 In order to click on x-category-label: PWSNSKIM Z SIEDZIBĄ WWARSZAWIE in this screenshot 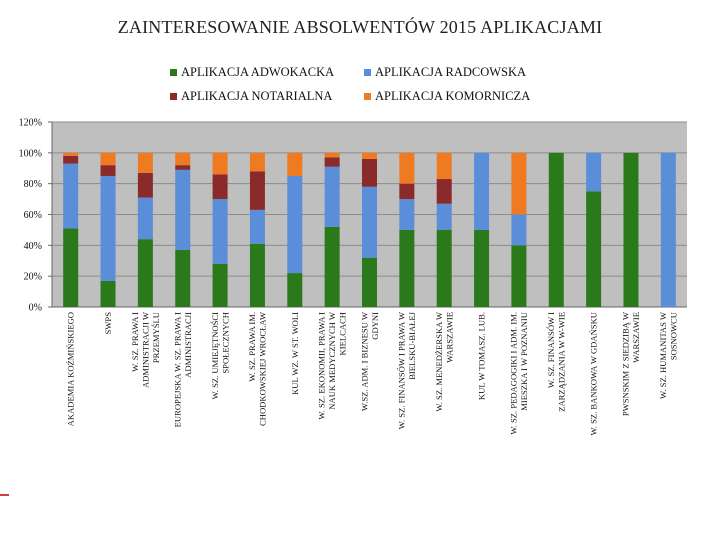, I will do `click(631, 363)`.